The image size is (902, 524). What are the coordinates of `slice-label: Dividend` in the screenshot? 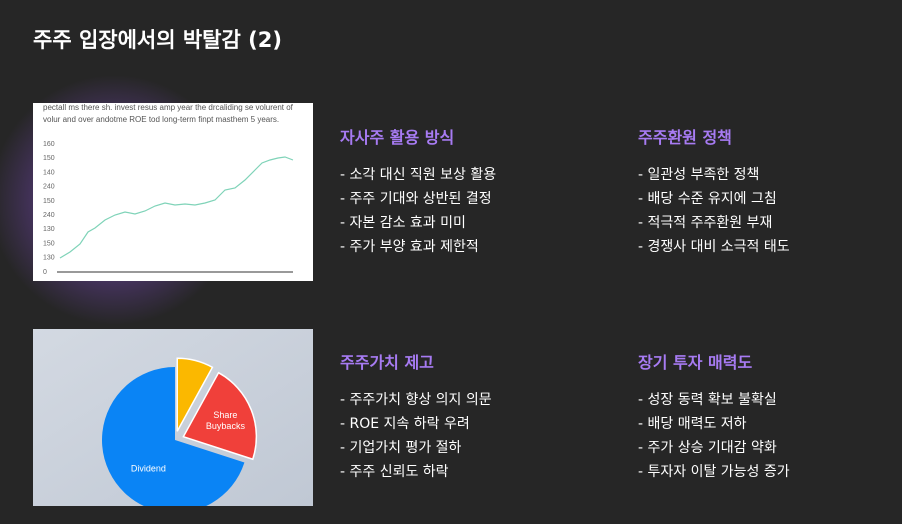 It's located at (148, 468).